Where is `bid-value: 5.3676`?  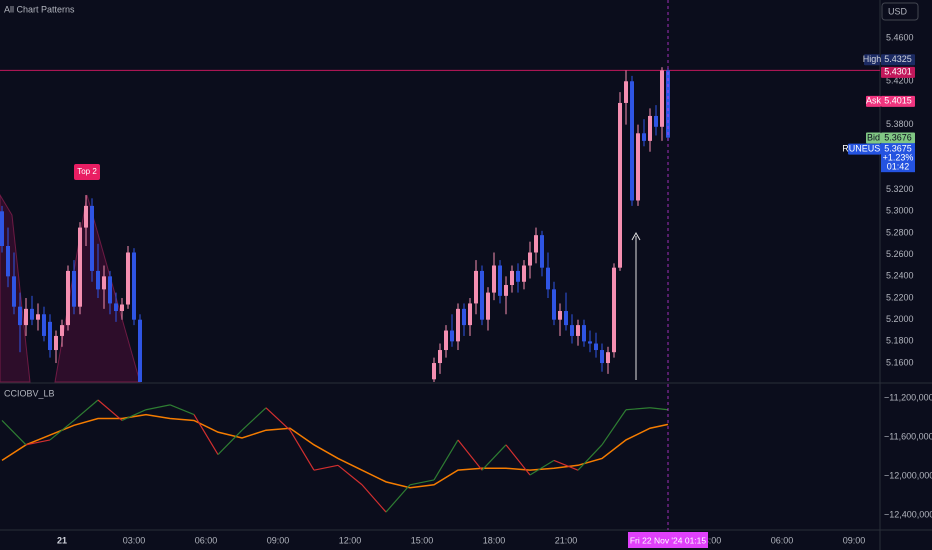 bid-value: 5.3676 is located at coordinates (898, 137).